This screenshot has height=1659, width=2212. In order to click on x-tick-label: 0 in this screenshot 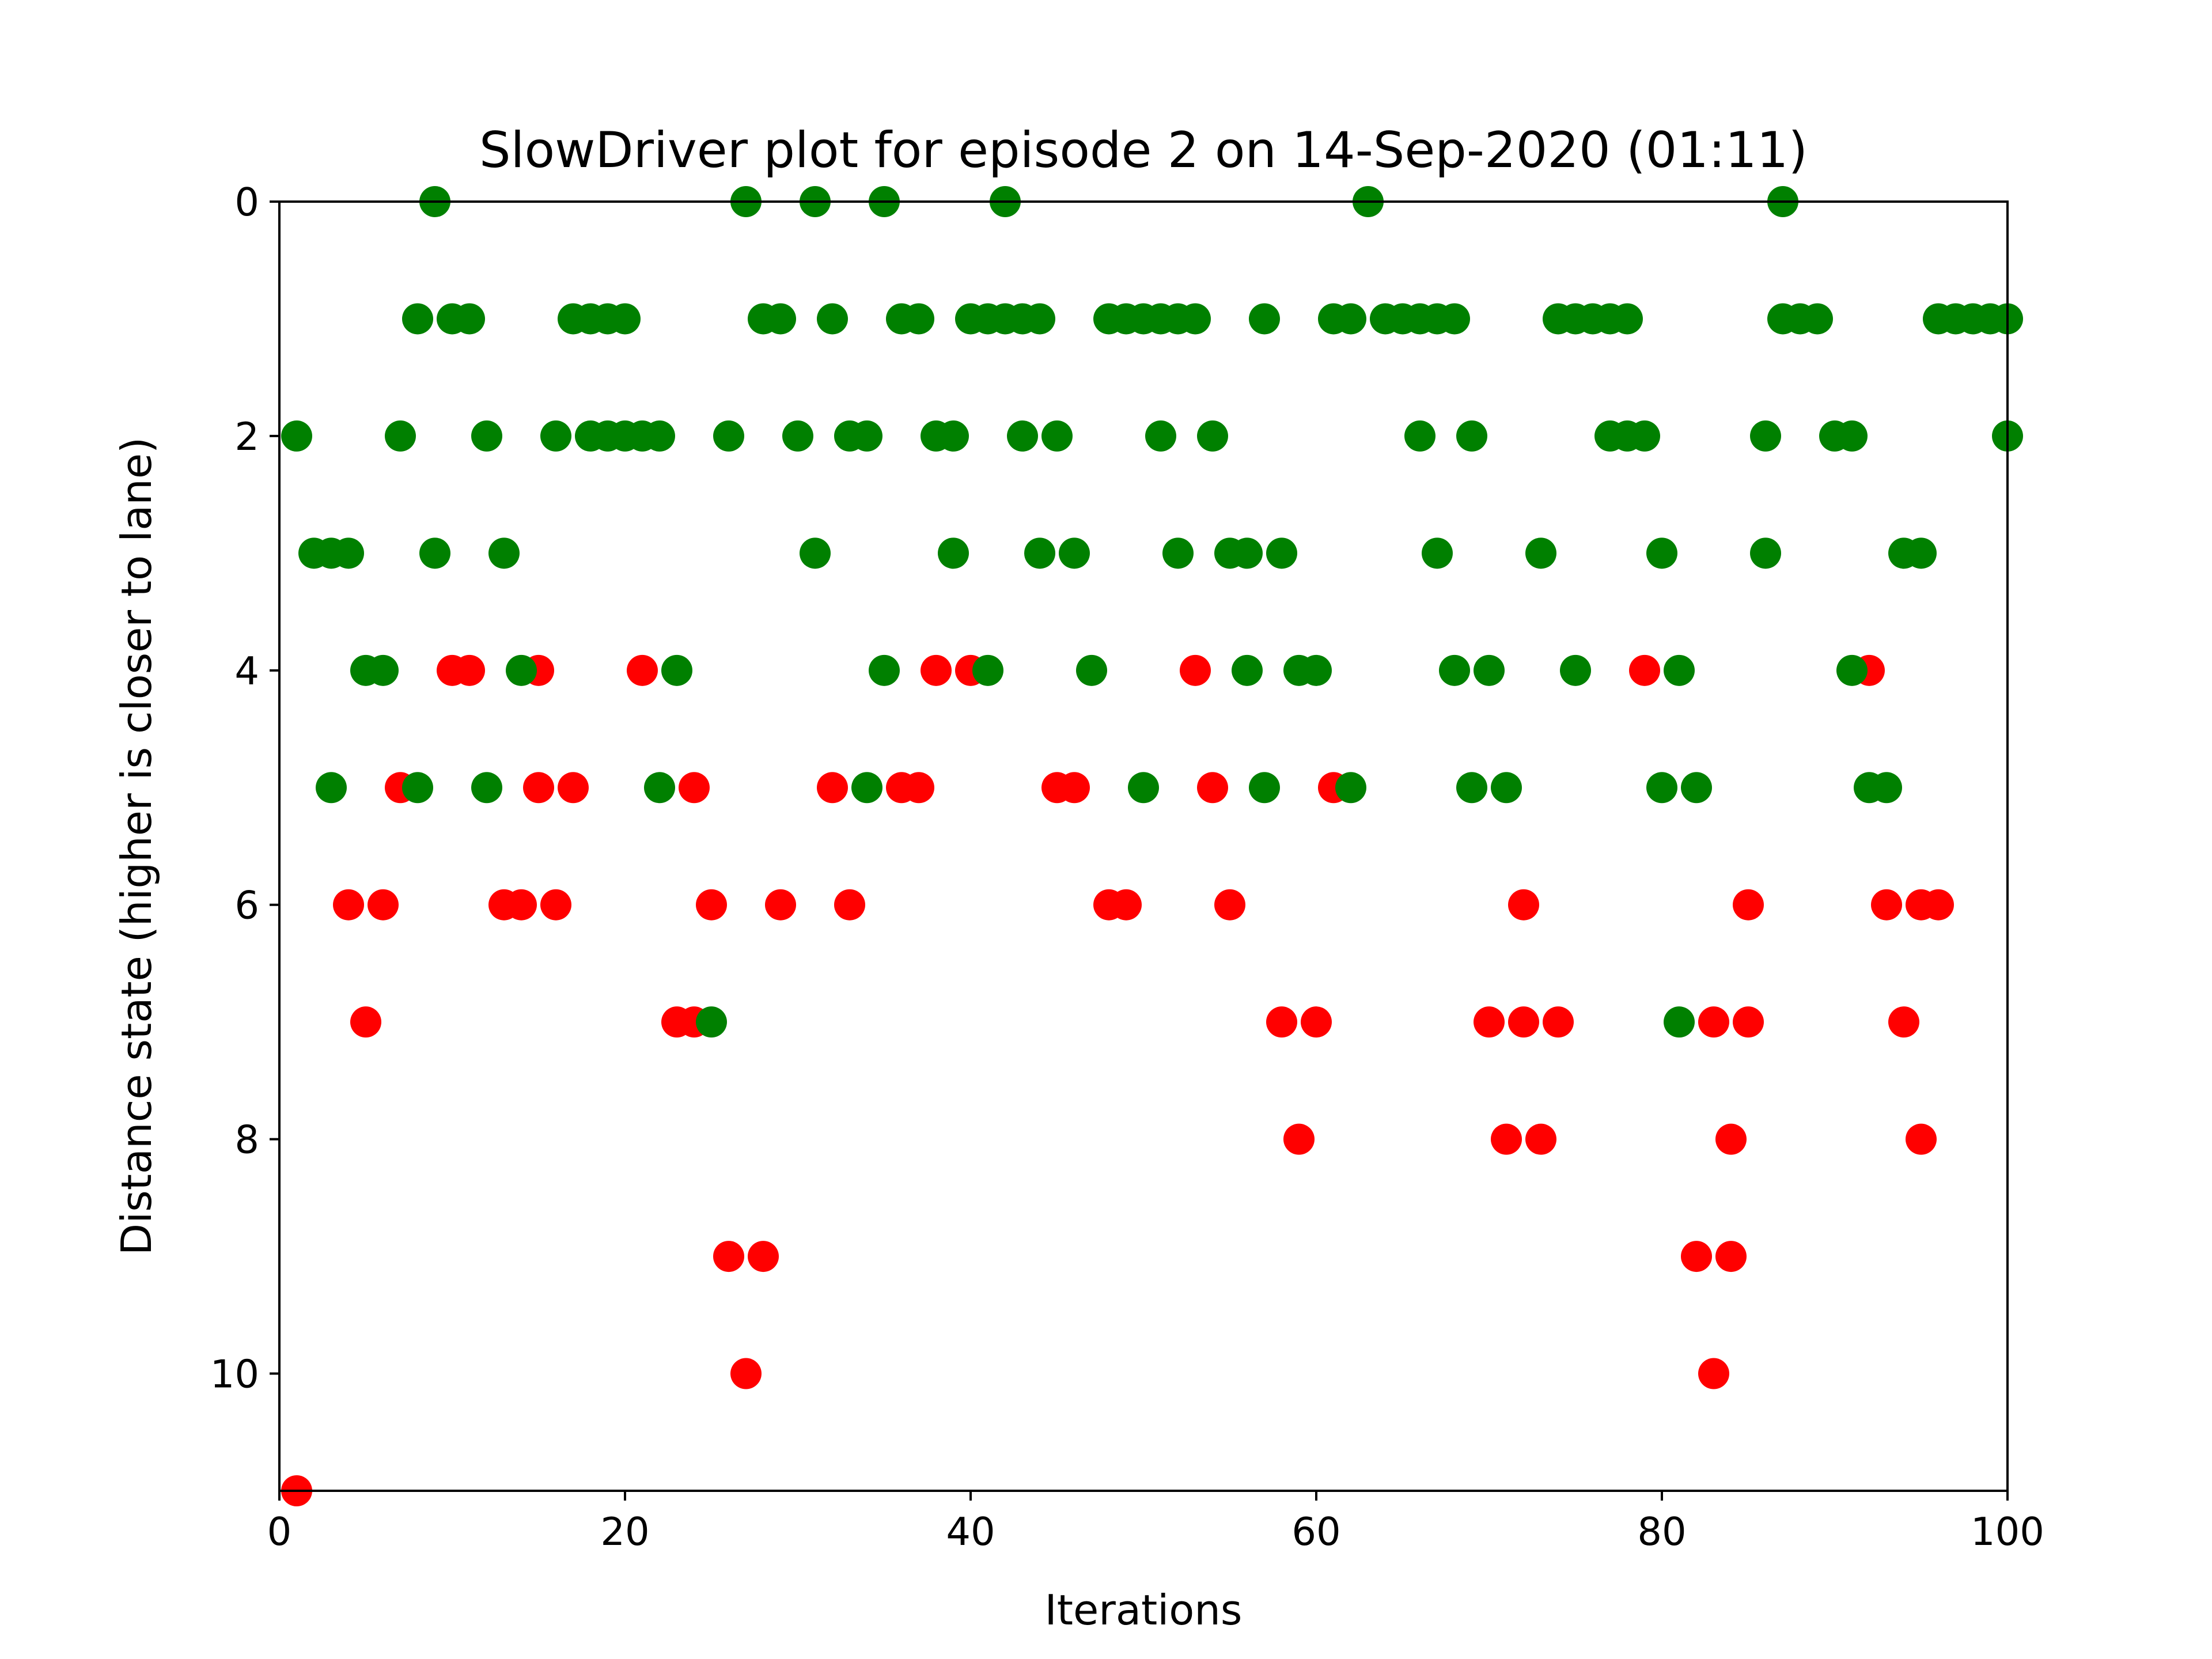, I will do `click(279, 1531)`.